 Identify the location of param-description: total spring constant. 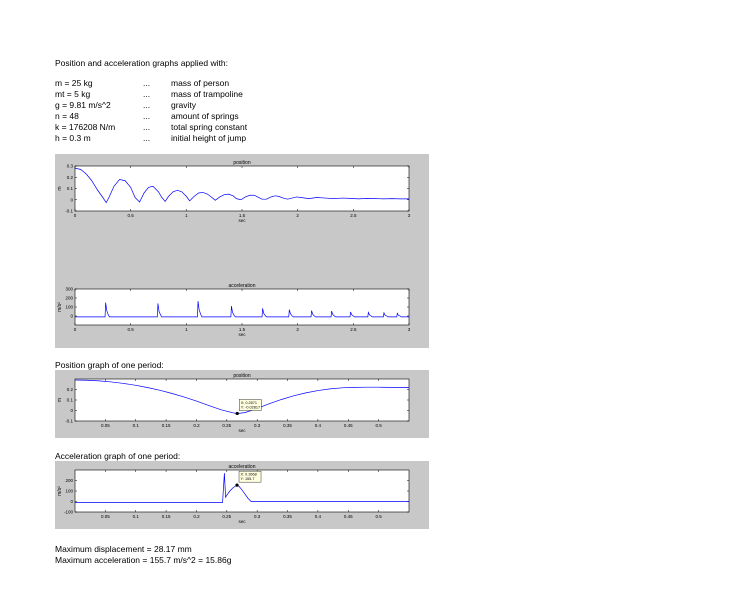
(209, 127).